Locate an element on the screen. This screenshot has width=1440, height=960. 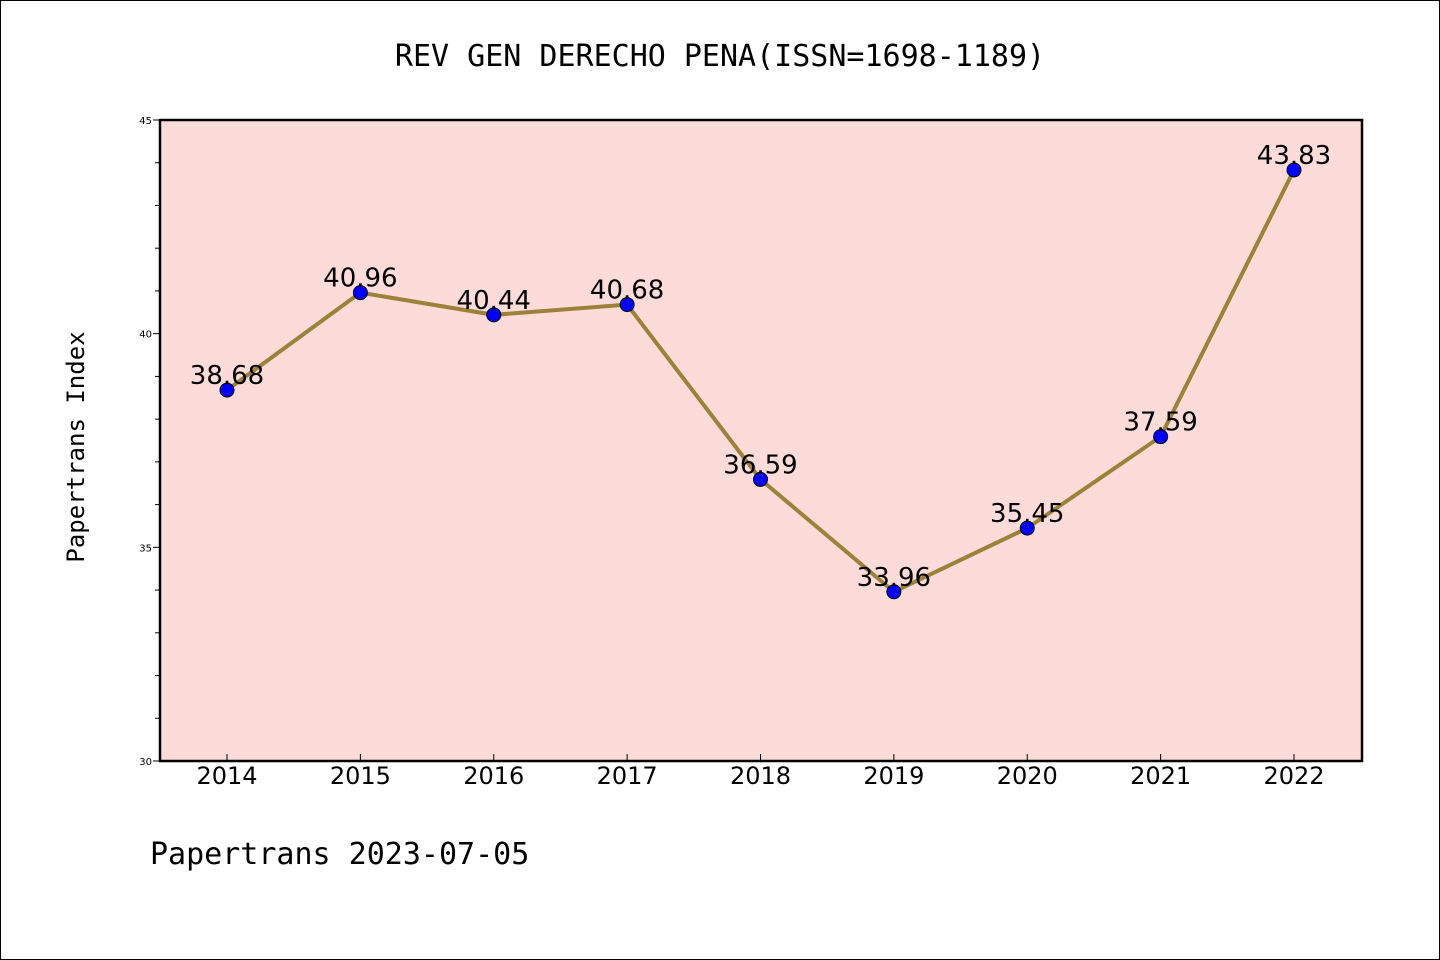
data-label: 33.96 is located at coordinates (894, 578).